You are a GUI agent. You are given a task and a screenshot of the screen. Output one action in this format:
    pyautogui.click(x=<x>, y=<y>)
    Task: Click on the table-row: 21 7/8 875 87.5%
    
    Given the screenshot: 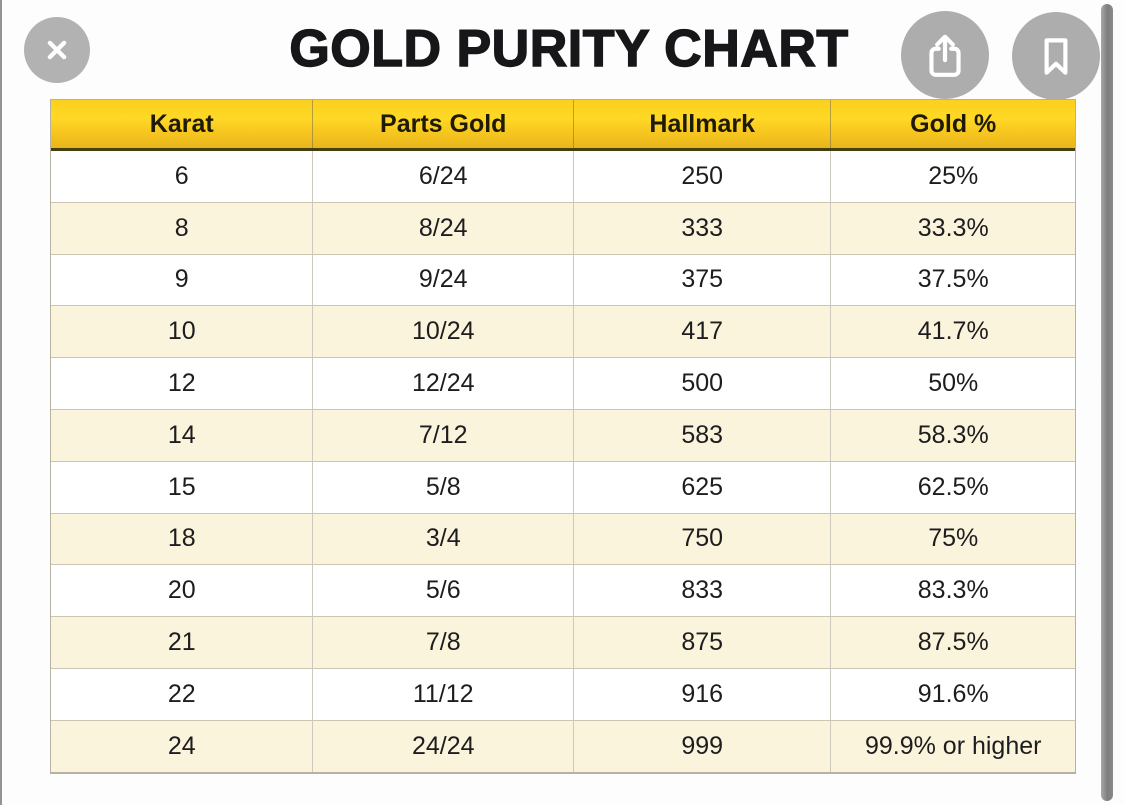 What is the action you would take?
    pyautogui.click(x=563, y=643)
    